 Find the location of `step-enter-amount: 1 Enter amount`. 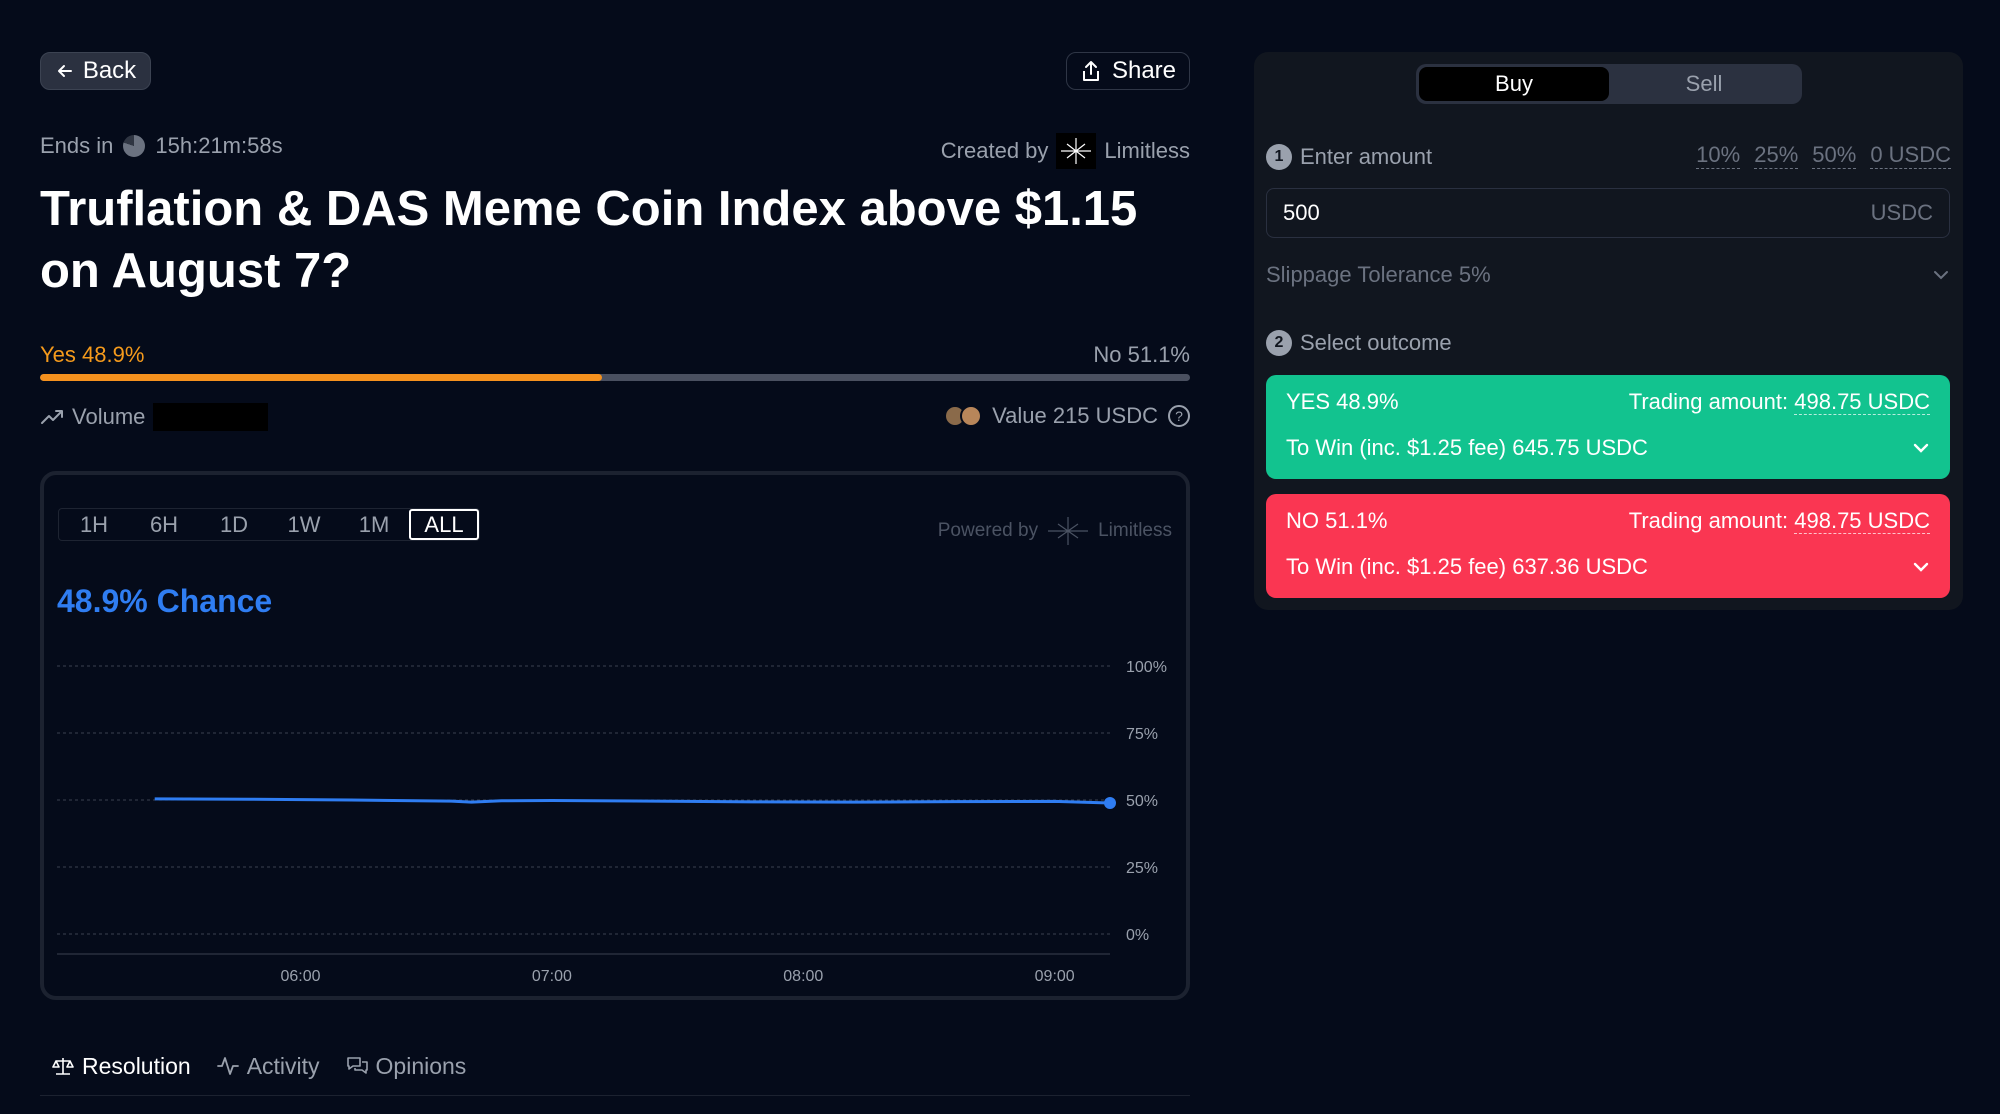

step-enter-amount: 1 Enter amount is located at coordinates (1349, 157).